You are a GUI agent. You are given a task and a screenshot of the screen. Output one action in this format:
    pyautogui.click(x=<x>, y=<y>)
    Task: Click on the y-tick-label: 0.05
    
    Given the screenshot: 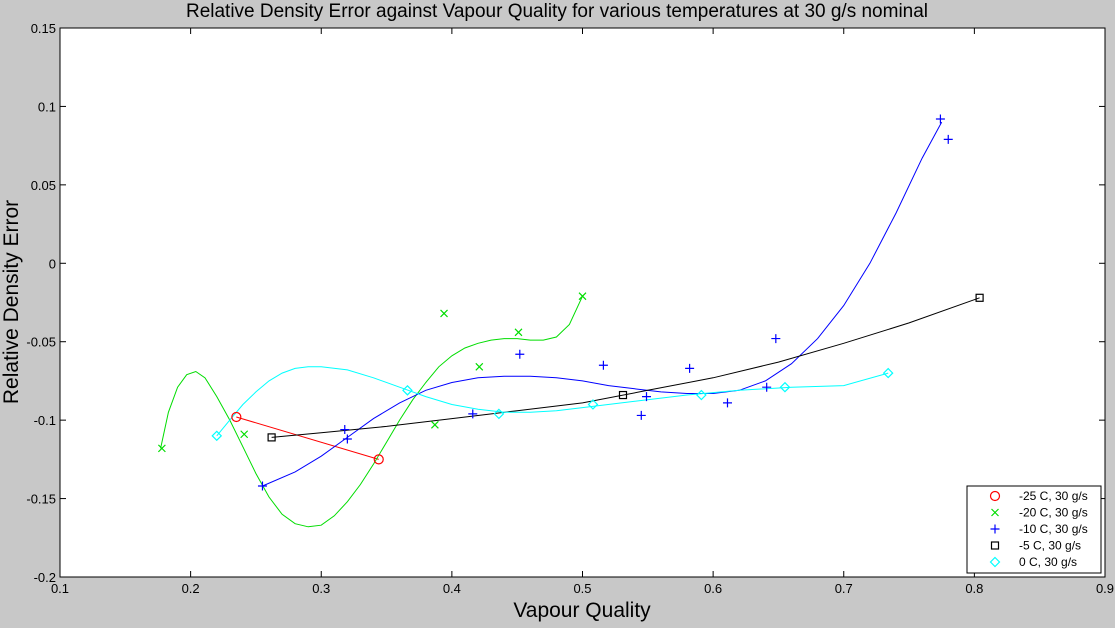 What is the action you would take?
    pyautogui.click(x=43, y=185)
    